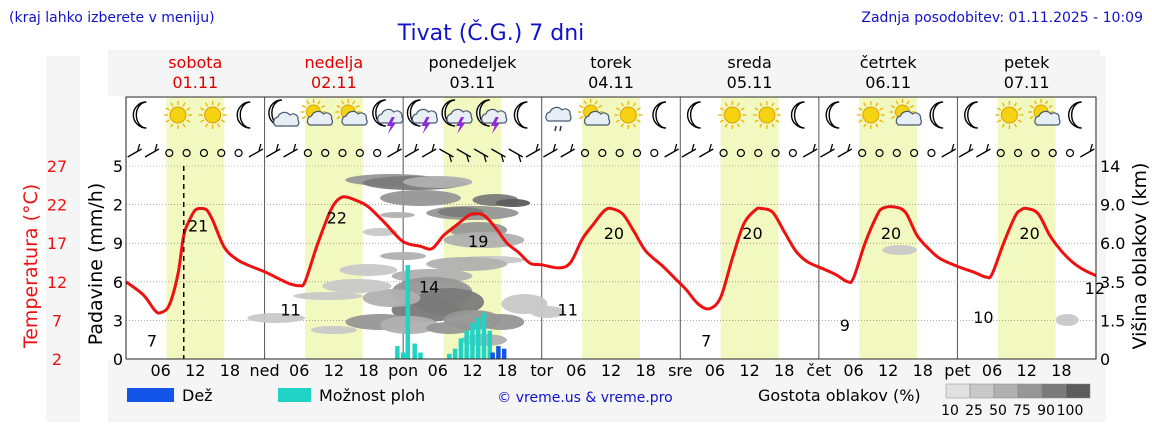 The height and width of the screenshot is (443, 1152). What do you see at coordinates (112, 18) in the screenshot?
I see `location-hint: (kraj lahko izberete v meniju)` at bounding box center [112, 18].